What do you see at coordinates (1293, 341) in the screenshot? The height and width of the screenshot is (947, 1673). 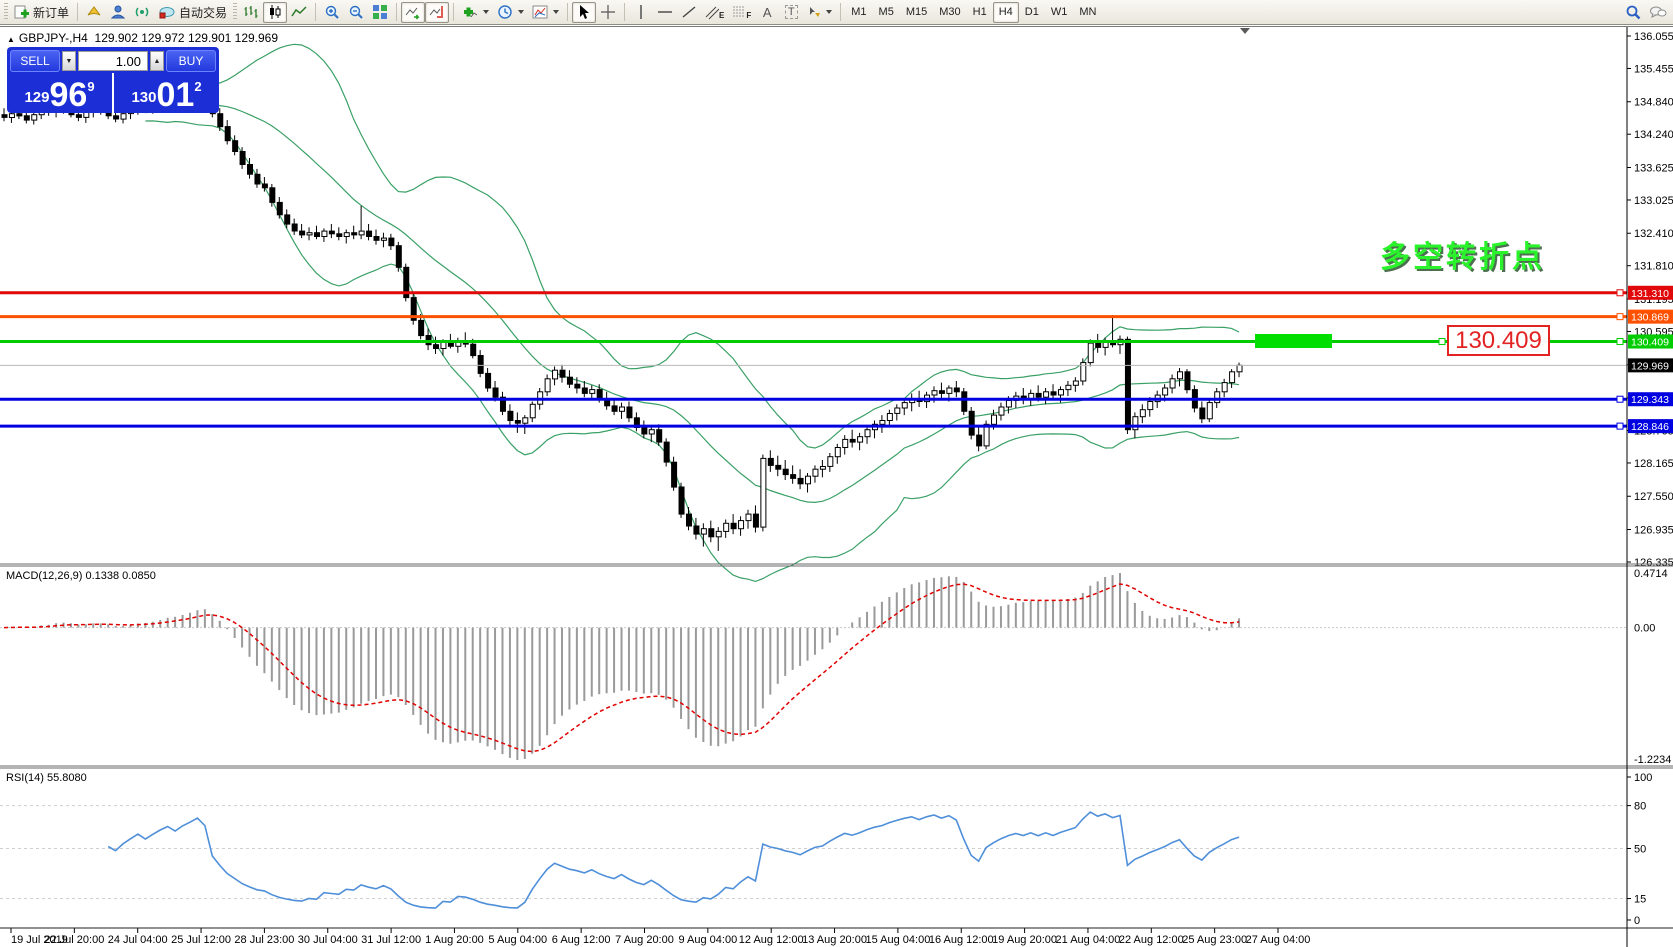 I see `highlight-rectangle` at bounding box center [1293, 341].